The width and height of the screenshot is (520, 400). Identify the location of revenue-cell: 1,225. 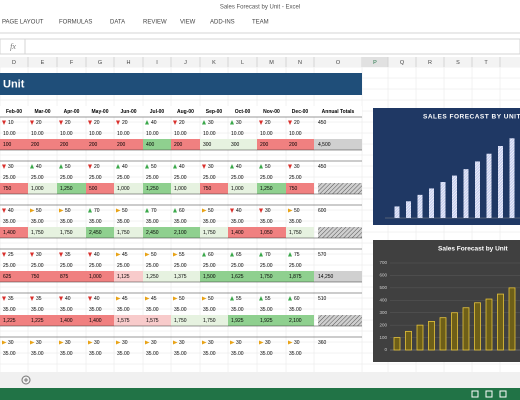
(37, 321).